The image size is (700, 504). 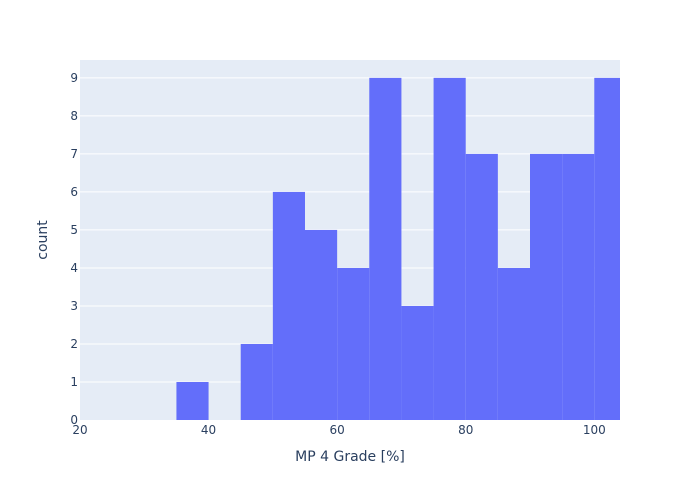 I want to click on y-tick-label: 1, so click(x=74, y=382).